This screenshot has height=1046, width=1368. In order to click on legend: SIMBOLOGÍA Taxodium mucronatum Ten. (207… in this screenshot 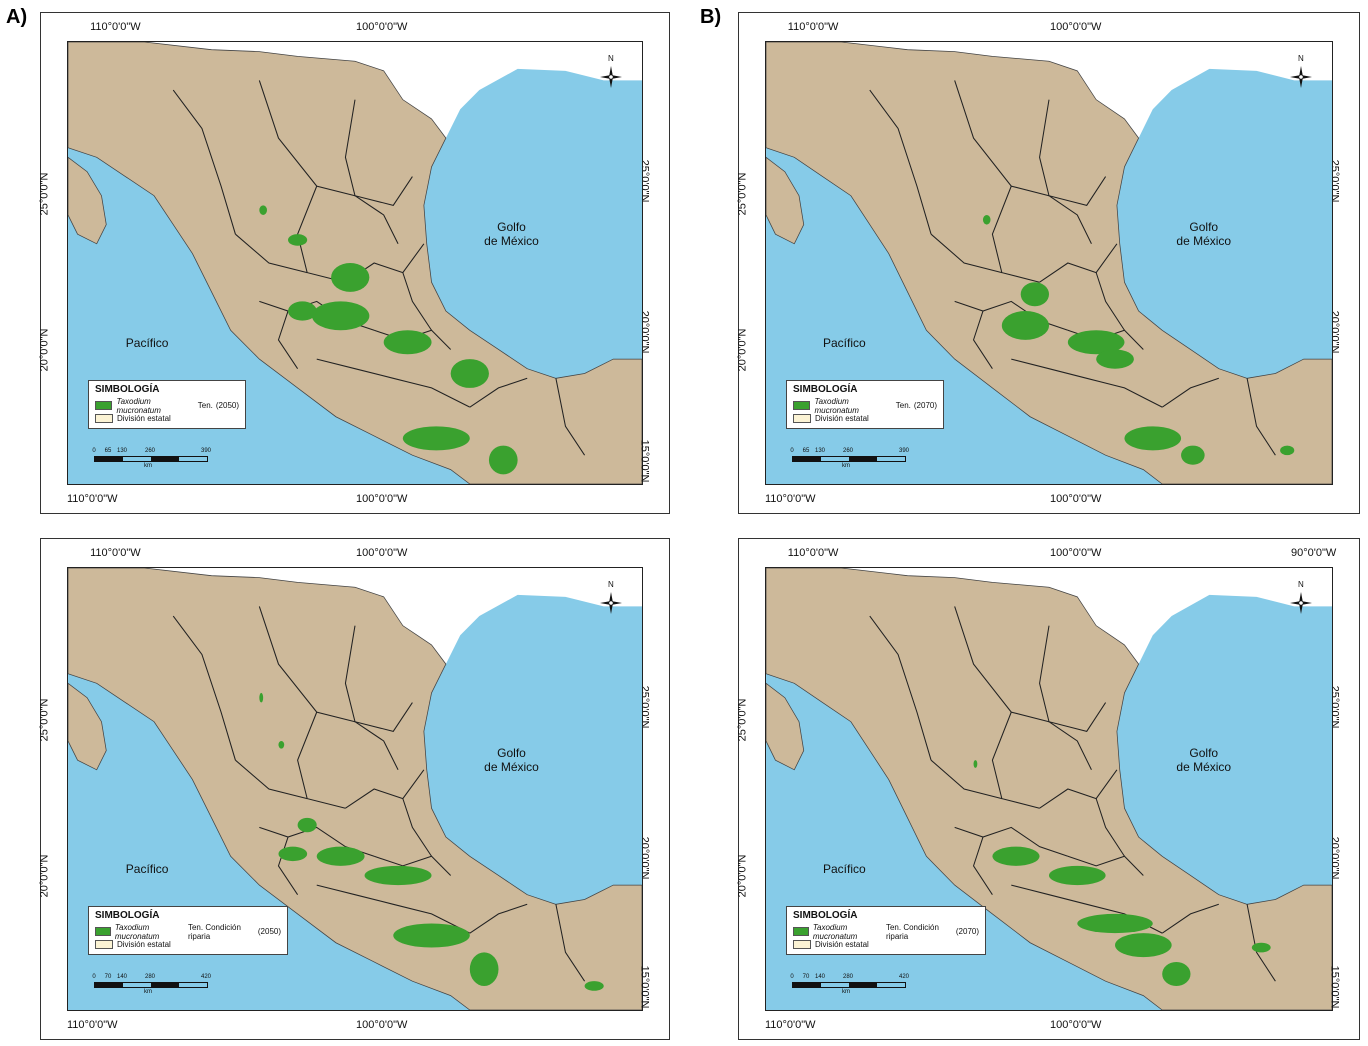, I will do `click(865, 404)`.